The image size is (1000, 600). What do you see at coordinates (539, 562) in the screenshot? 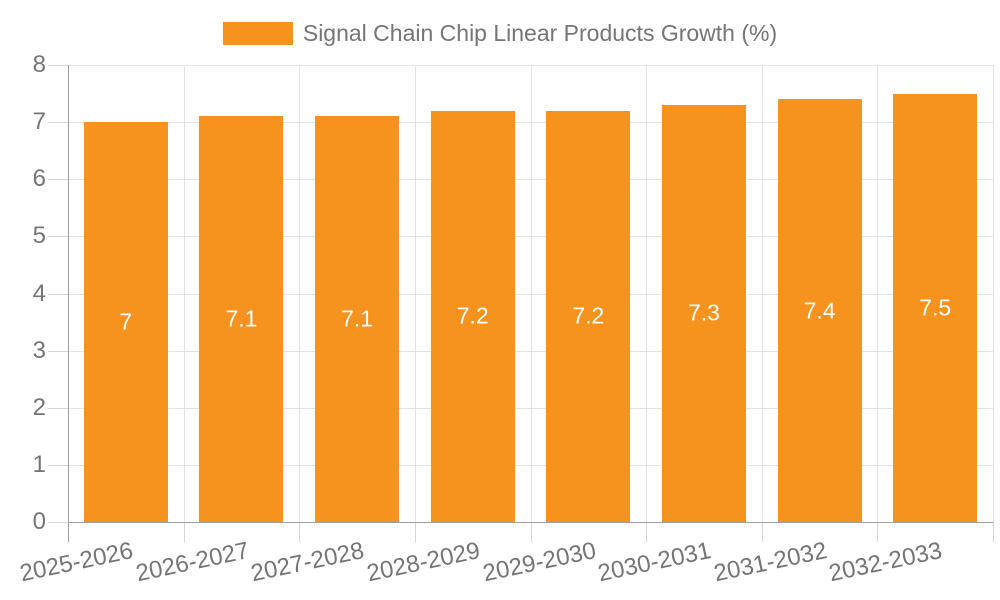
I see `x-tick-label: 2029-2030` at bounding box center [539, 562].